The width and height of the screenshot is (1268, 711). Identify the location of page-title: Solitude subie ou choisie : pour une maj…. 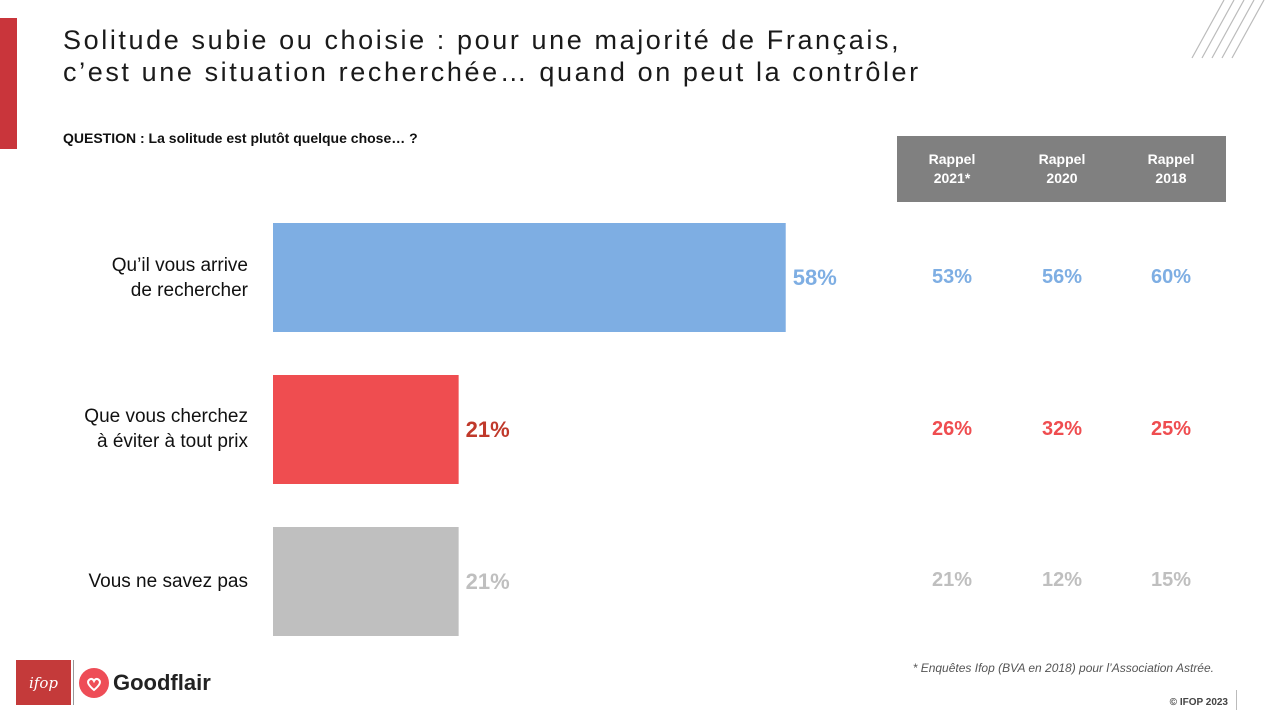
(492, 56).